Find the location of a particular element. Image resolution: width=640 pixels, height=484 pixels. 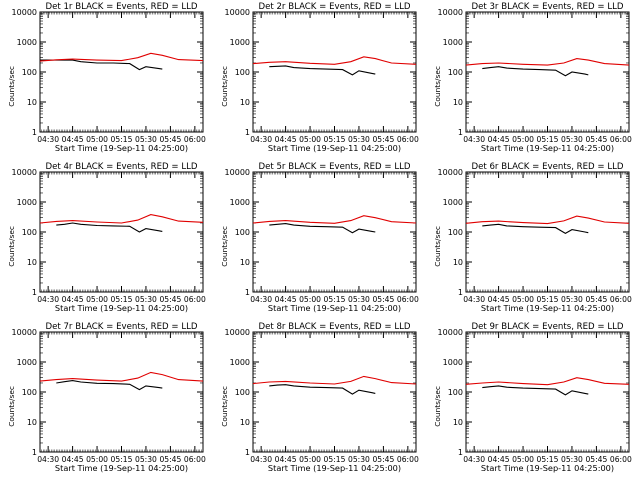

panel-title: Det 7r BLACK = Events, RED = LLD is located at coordinates (121, 327).